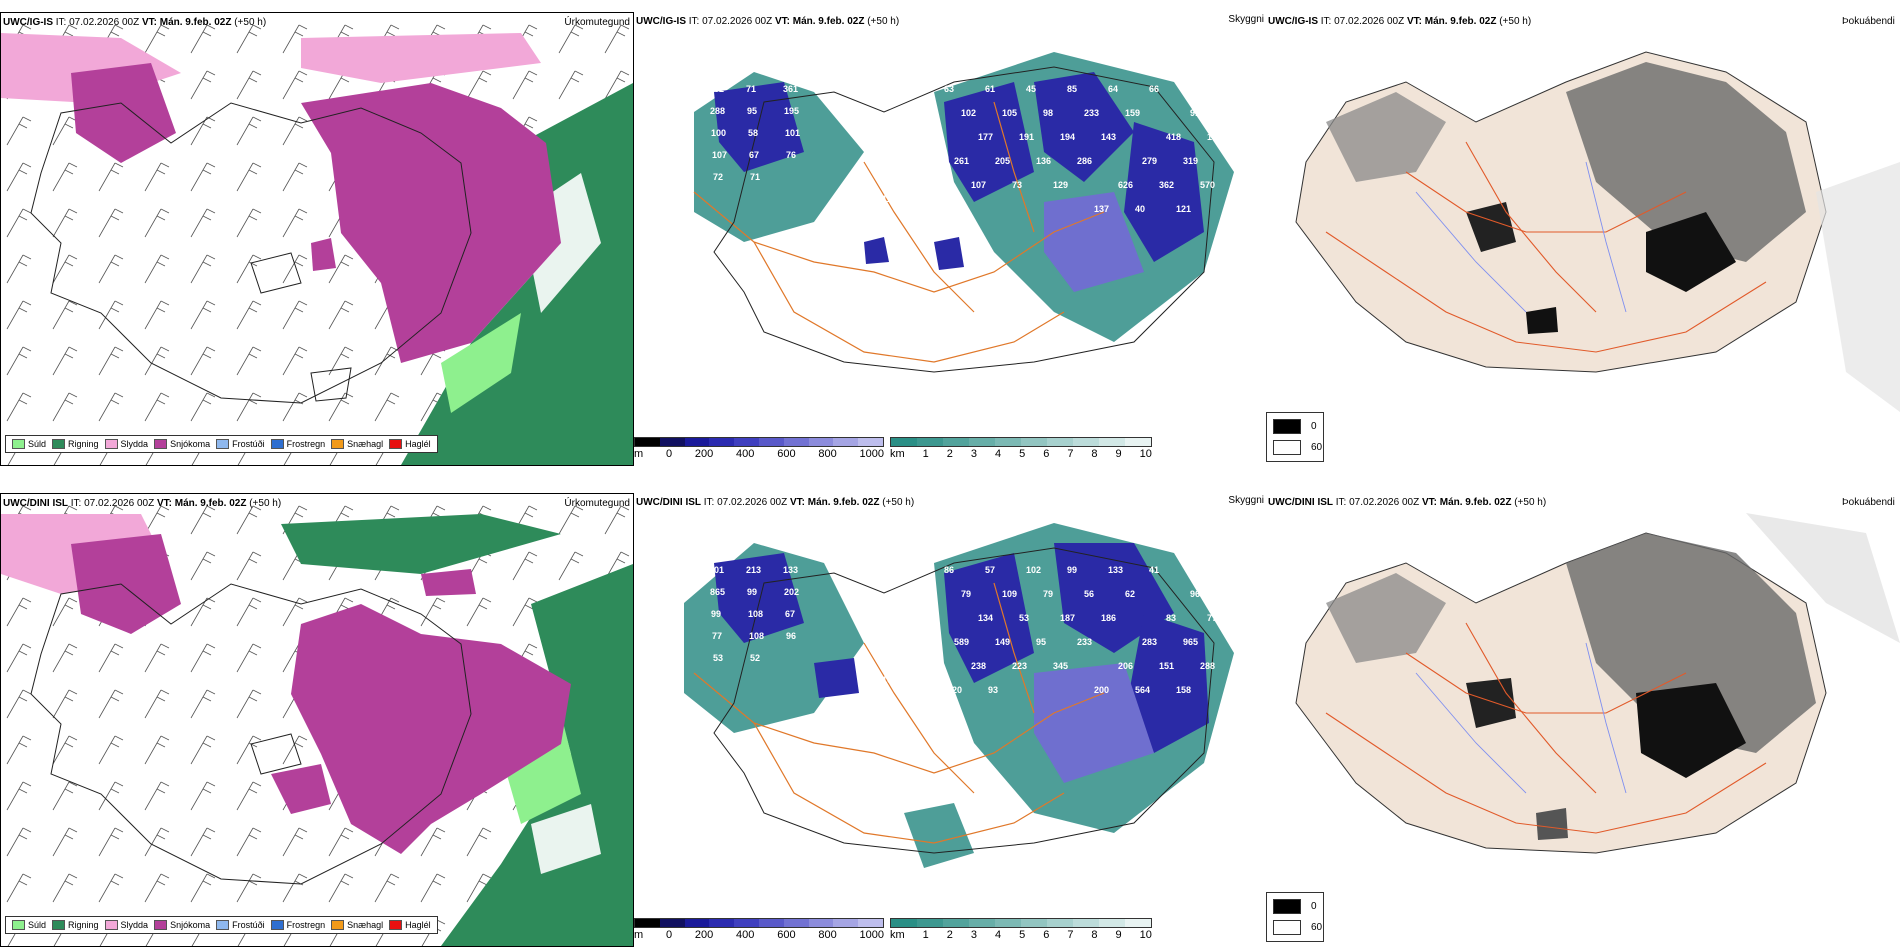 The width and height of the screenshot is (1900, 950). What do you see at coordinates (1115, 570) in the screenshot?
I see `visibility-value-label: 133` at bounding box center [1115, 570].